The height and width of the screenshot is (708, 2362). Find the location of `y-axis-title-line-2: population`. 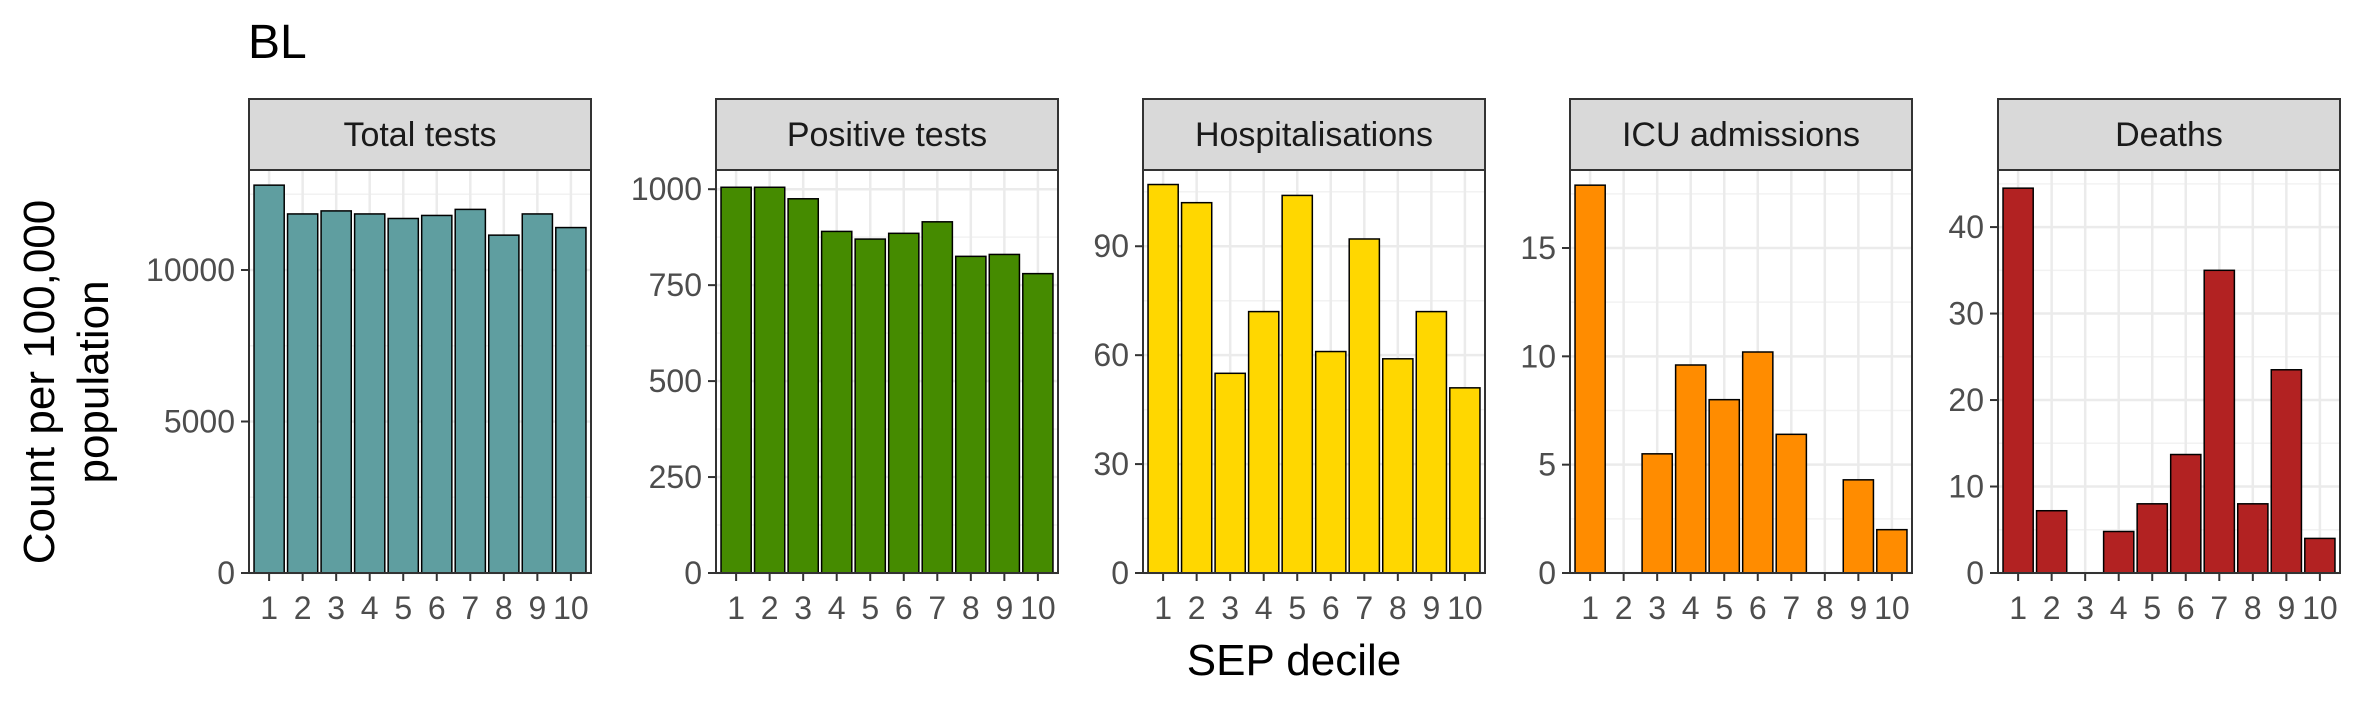

y-axis-title-line-2: population is located at coordinates (93, 381).